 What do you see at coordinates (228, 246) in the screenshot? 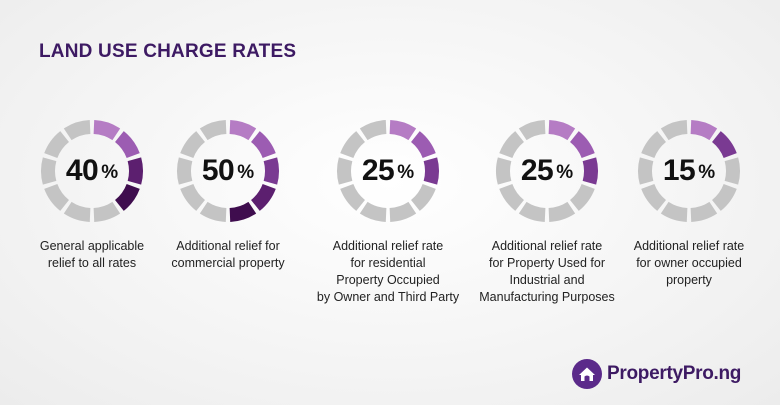
I see `caption-line: Additional relief for` at bounding box center [228, 246].